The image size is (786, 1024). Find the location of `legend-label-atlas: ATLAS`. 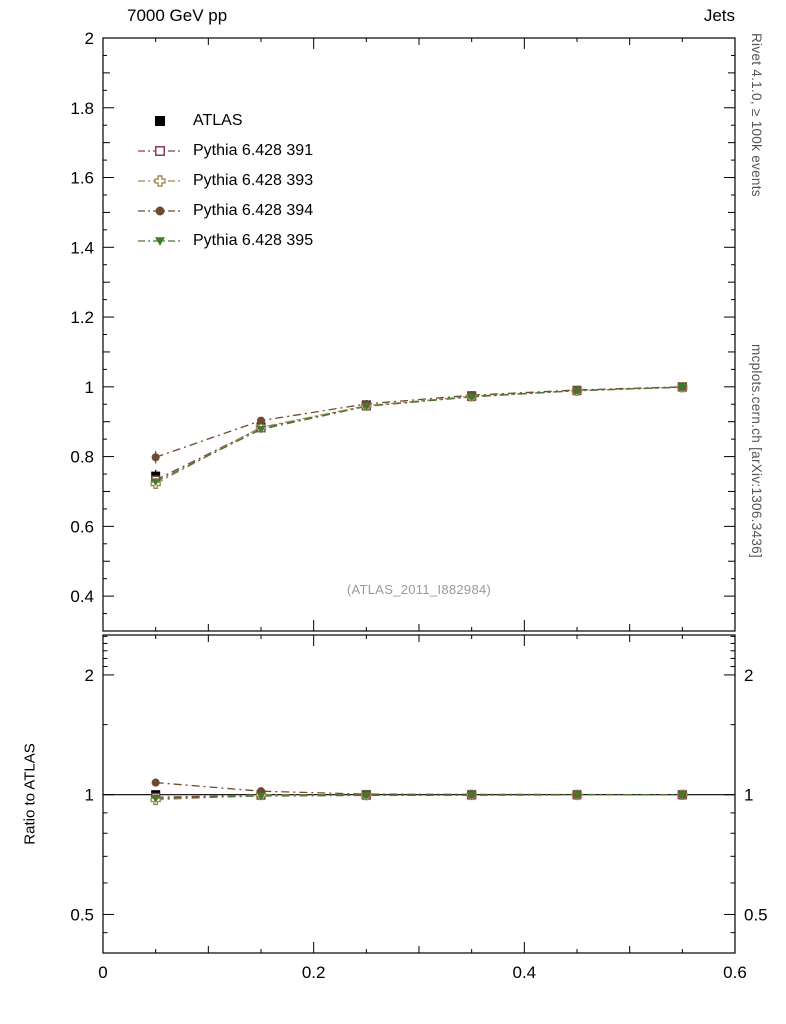

legend-label-atlas: ATLAS is located at coordinates (218, 120).